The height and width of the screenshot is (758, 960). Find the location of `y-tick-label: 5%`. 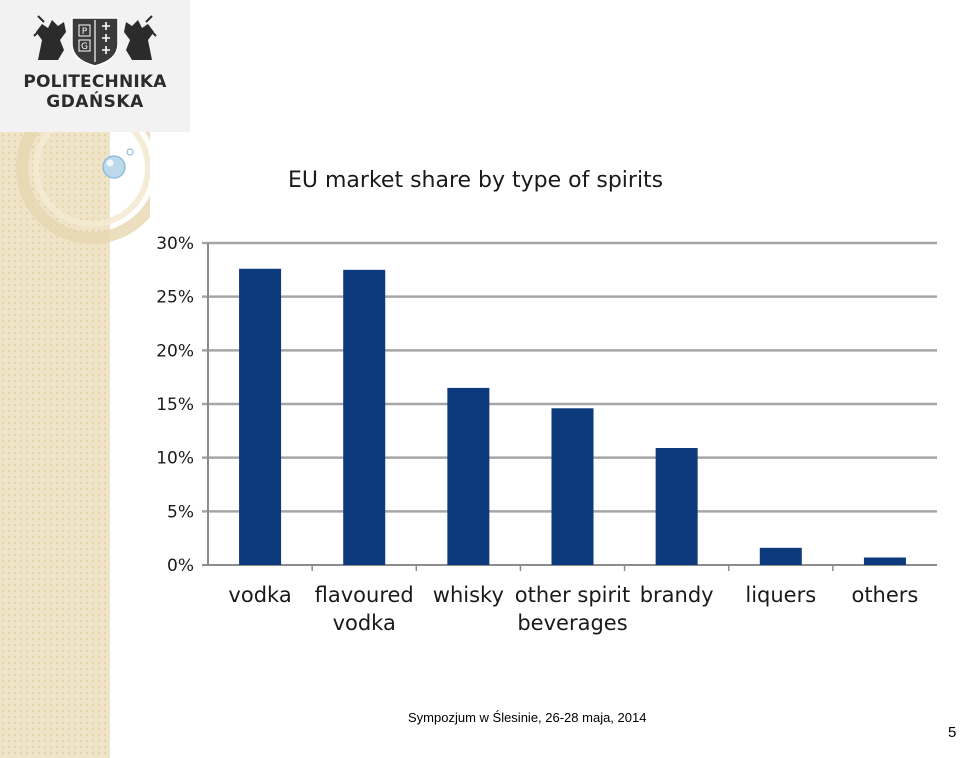

y-tick-label: 5% is located at coordinates (180, 512).